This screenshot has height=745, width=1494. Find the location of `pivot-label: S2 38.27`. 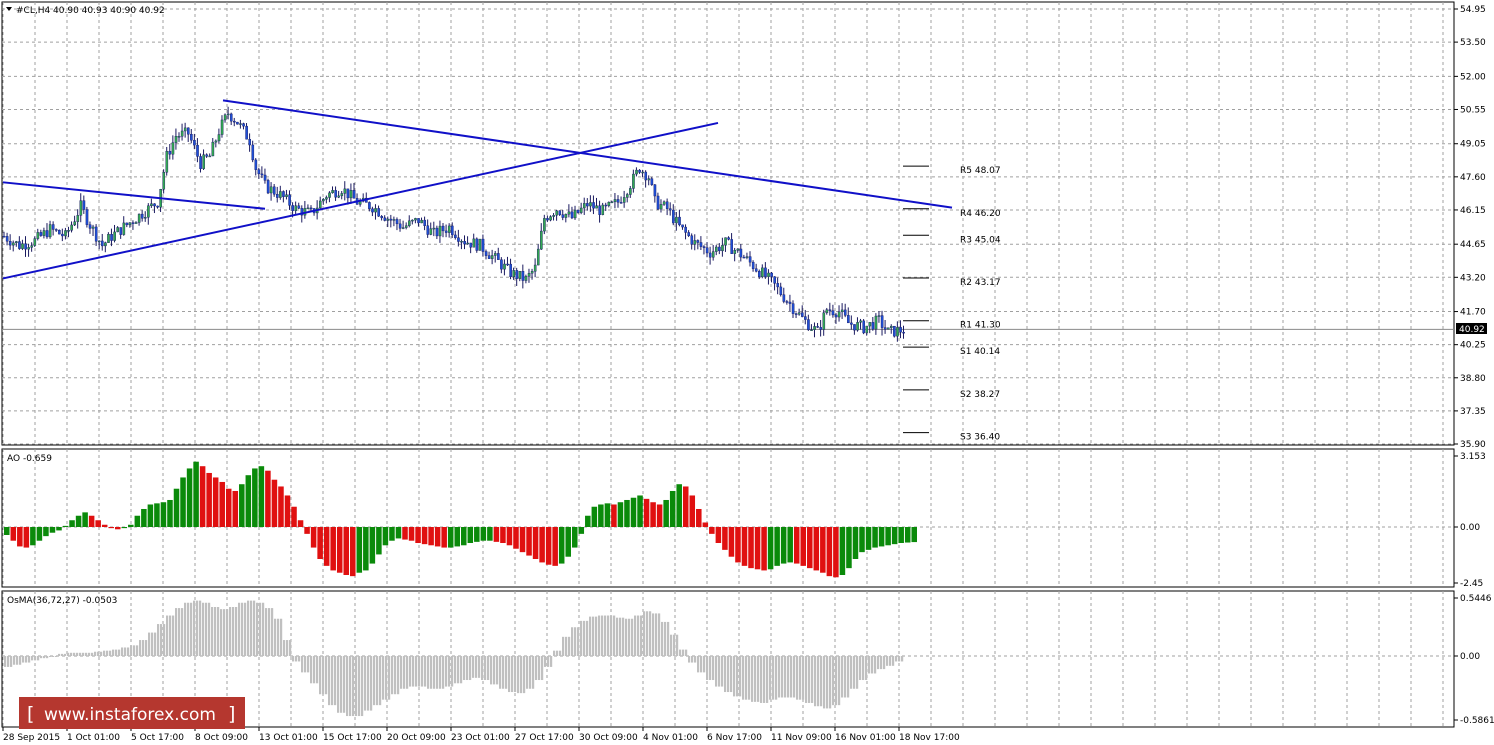

pivot-label: S2 38.27 is located at coordinates (980, 395).